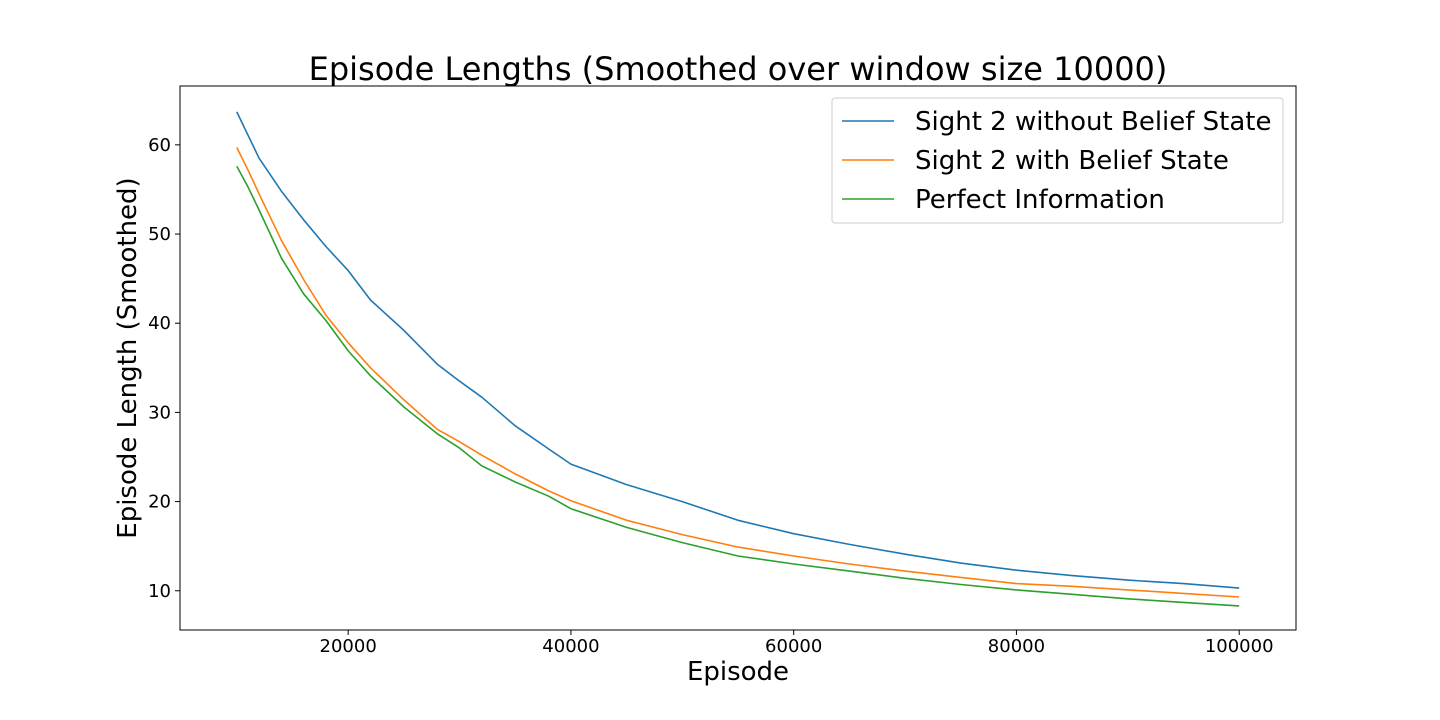  I want to click on x-axis-ticks: 20000 40000 60000 80000 100000, so click(797, 643).